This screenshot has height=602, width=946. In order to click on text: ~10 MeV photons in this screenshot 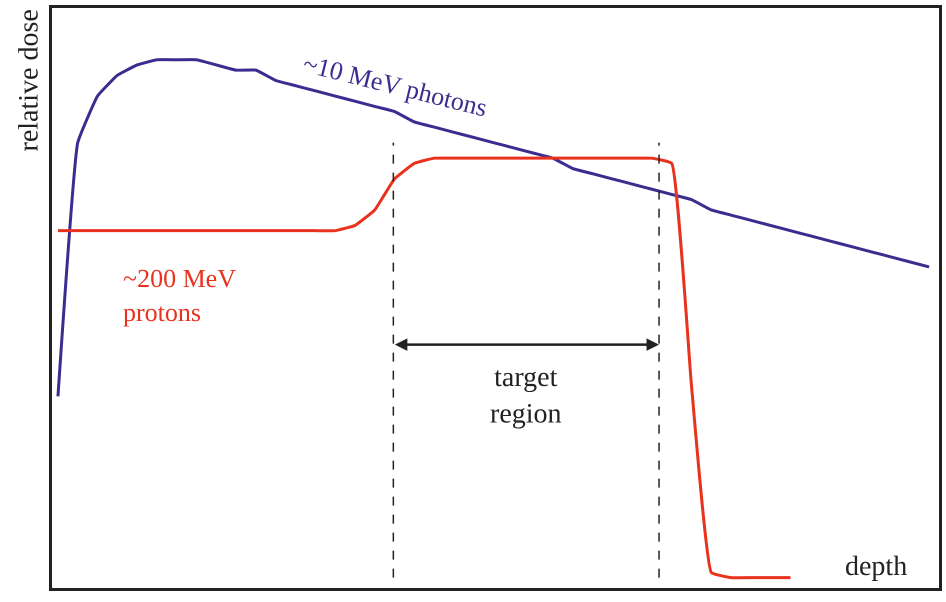, I will do `click(395, 85)`.